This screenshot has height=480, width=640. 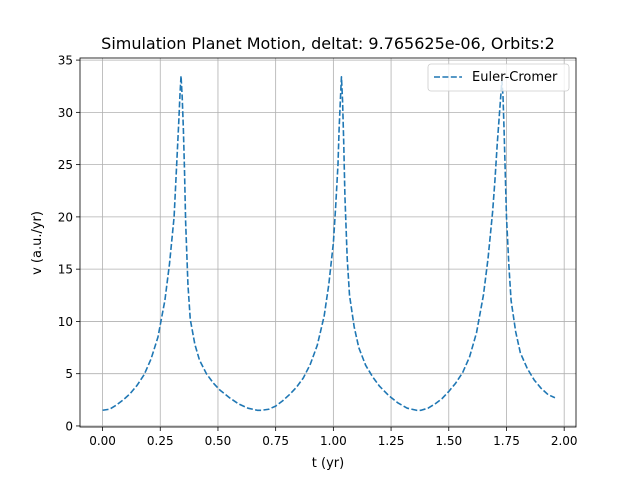 What do you see at coordinates (65, 322) in the screenshot?
I see `y-tick-label: 10` at bounding box center [65, 322].